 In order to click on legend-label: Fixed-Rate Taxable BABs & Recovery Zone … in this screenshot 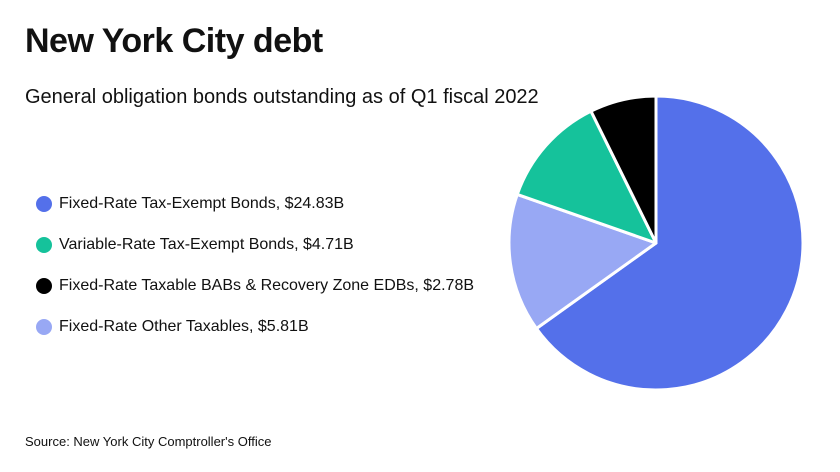, I will do `click(267, 285)`.